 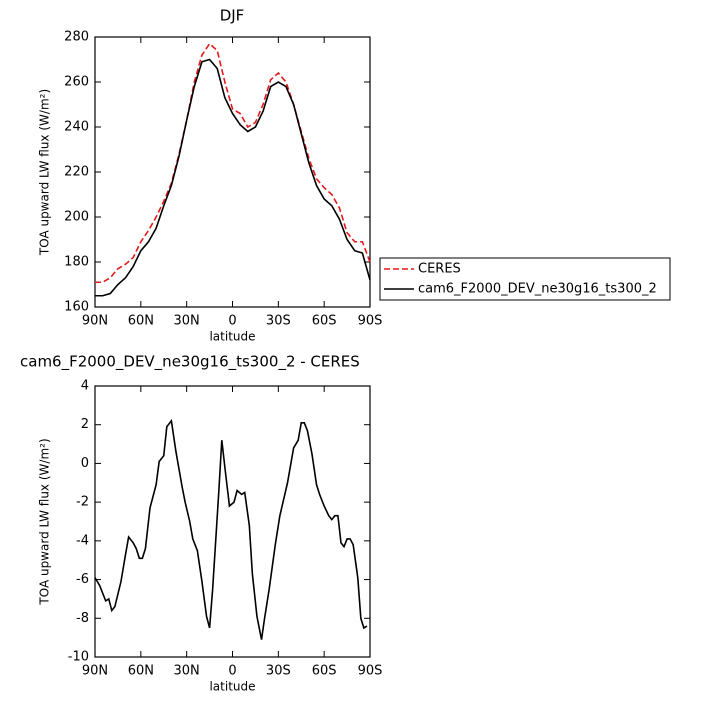 I want to click on y-tick-label: 260, so click(x=76, y=82).